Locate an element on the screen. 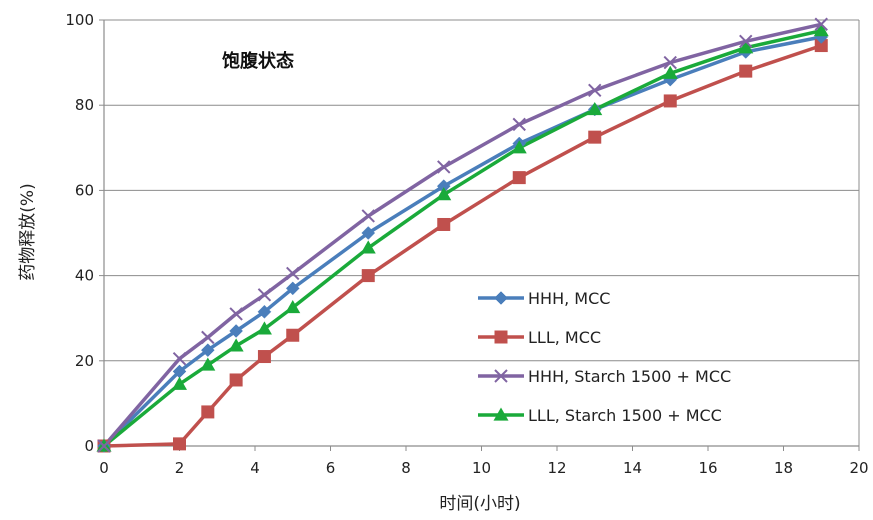 This screenshot has height=520, width=873. x-axis-label: 时间(小时) is located at coordinates (479, 504).